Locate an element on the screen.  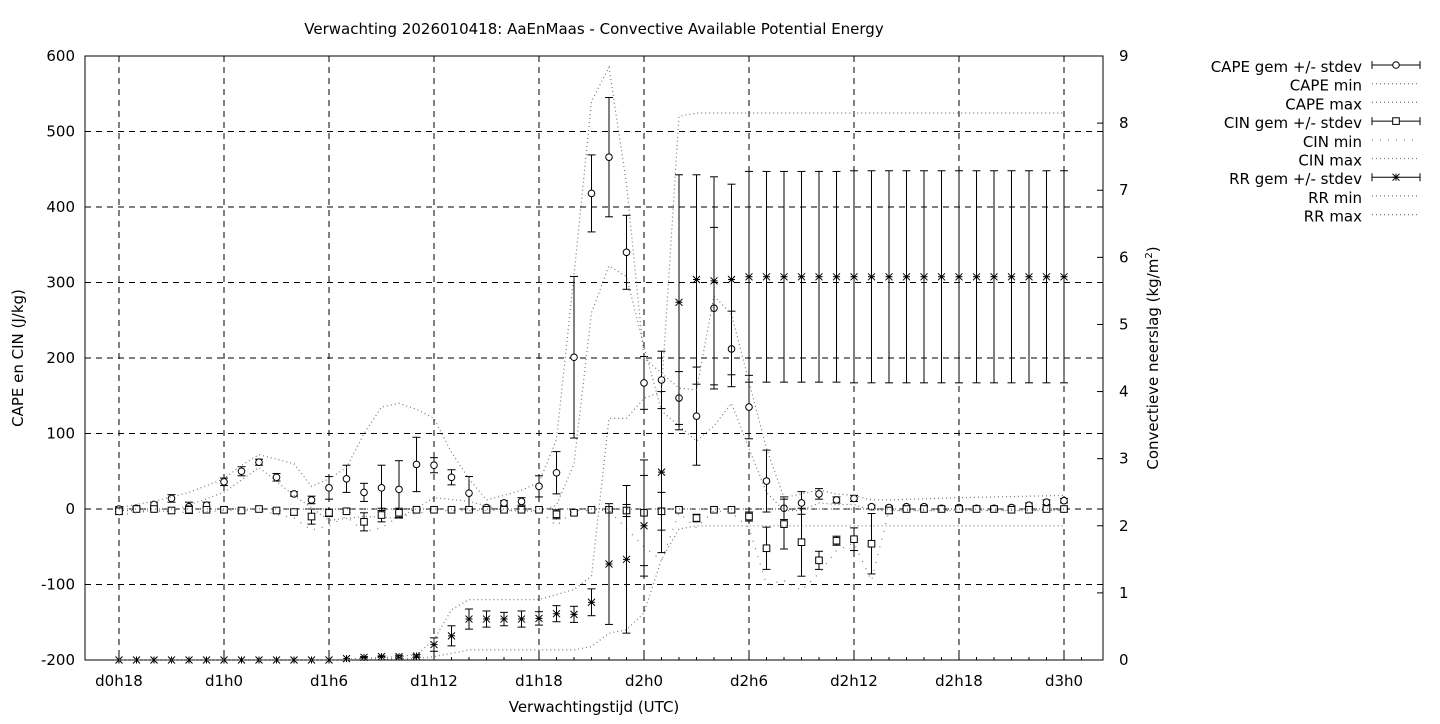
x-tick-label: d2h6 is located at coordinates (749, 681).